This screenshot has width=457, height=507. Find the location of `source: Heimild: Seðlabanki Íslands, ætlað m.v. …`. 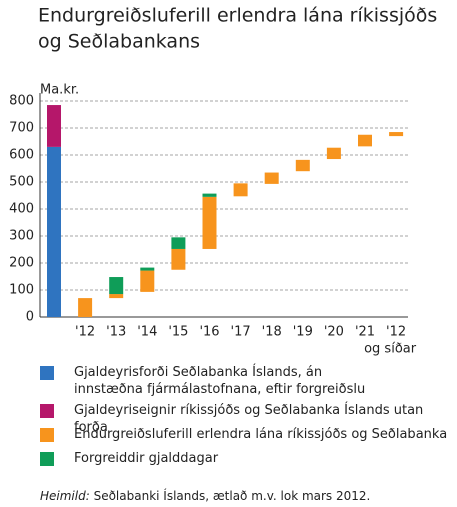

source: Heimild: Seðlabanki Íslands, ætlað m.v. … is located at coordinates (205, 496).